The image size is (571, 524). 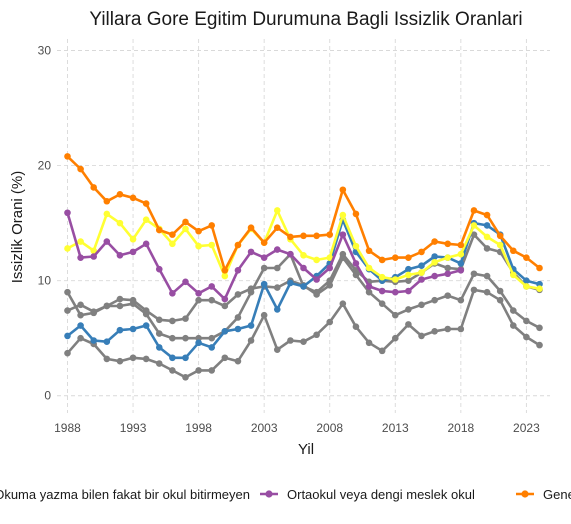 I want to click on legend-key-point, so click(x=269, y=494).